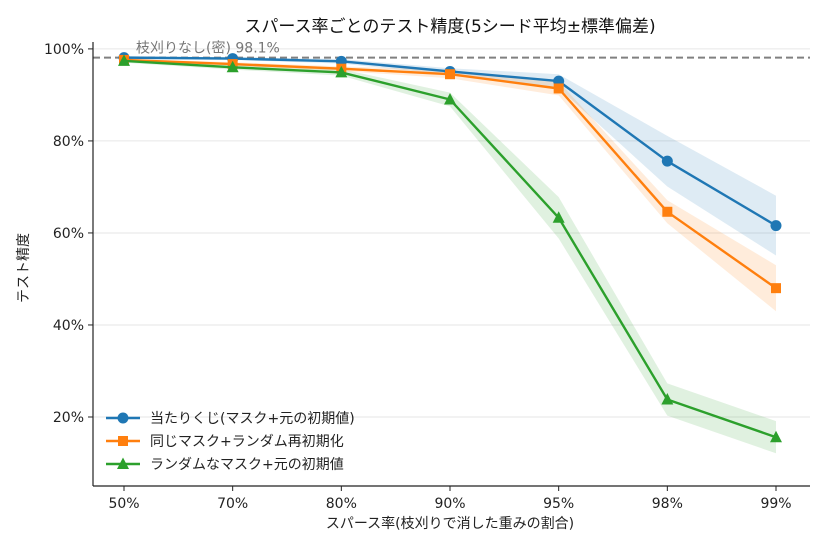 This screenshot has width=825, height=550. Describe the element at coordinates (68, 326) in the screenshot. I see `y-tick-label: 40%` at that location.